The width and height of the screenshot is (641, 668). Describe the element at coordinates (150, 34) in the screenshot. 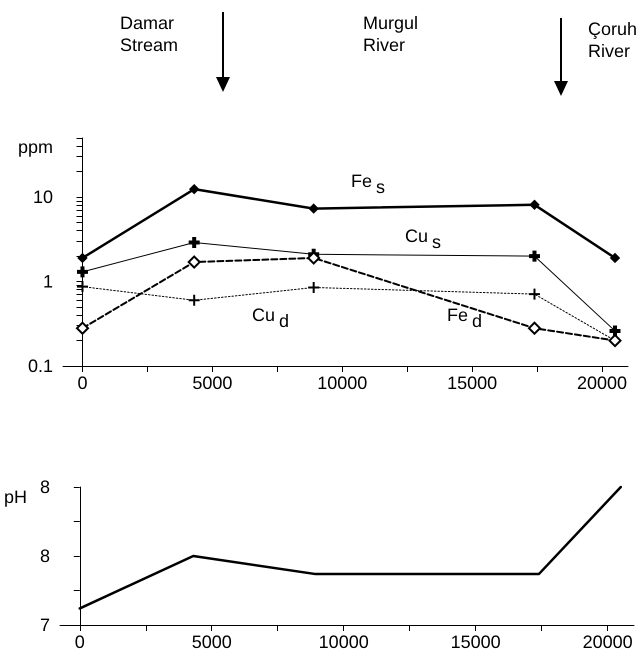

I see `text: Damar Stream` at that location.